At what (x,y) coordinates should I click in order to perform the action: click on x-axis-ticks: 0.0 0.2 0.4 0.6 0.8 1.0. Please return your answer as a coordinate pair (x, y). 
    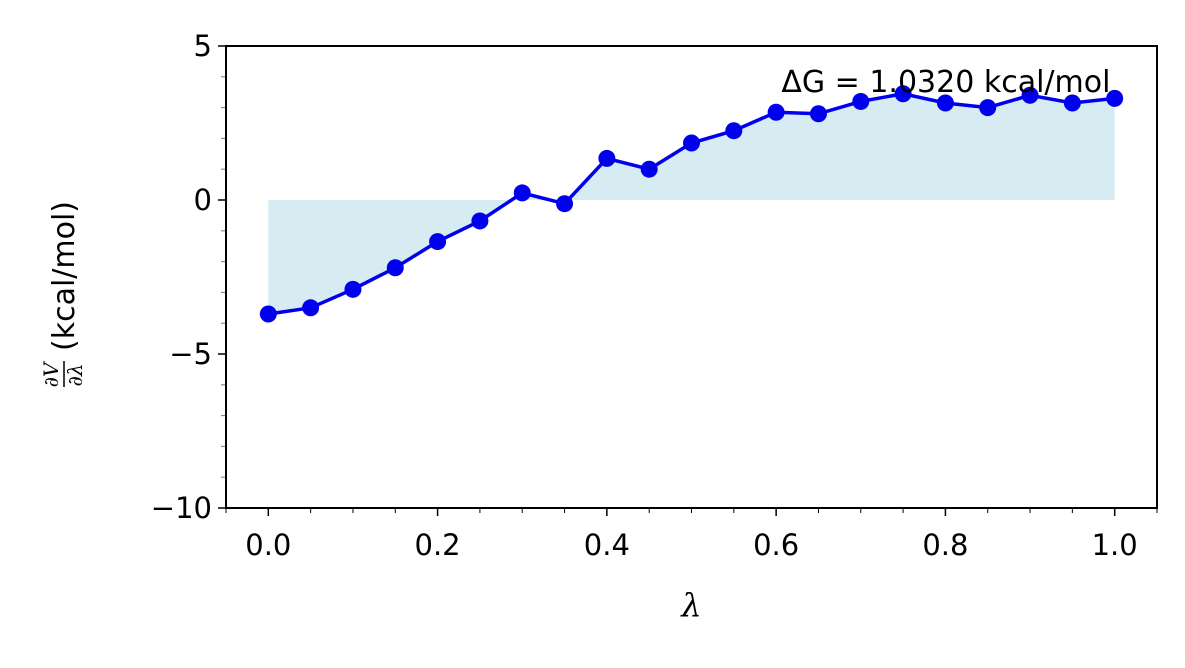
    Looking at the image, I should click on (691, 535).